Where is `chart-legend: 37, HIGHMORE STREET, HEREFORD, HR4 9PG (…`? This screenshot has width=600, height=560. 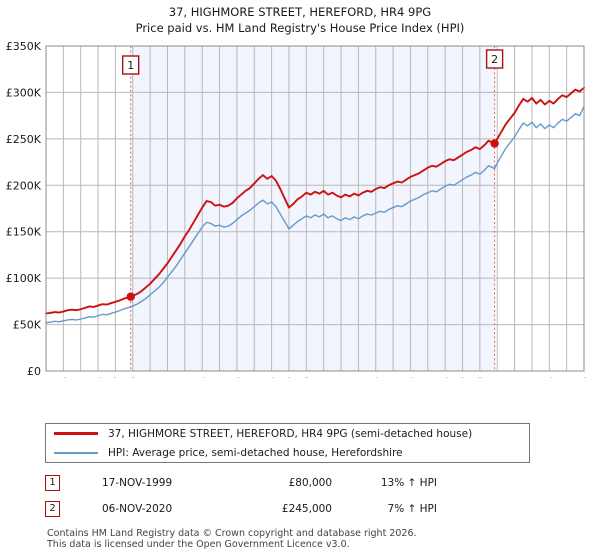 chart-legend: 37, HIGHMORE STREET, HEREFORD, HR4 9PG (… is located at coordinates (287, 443).